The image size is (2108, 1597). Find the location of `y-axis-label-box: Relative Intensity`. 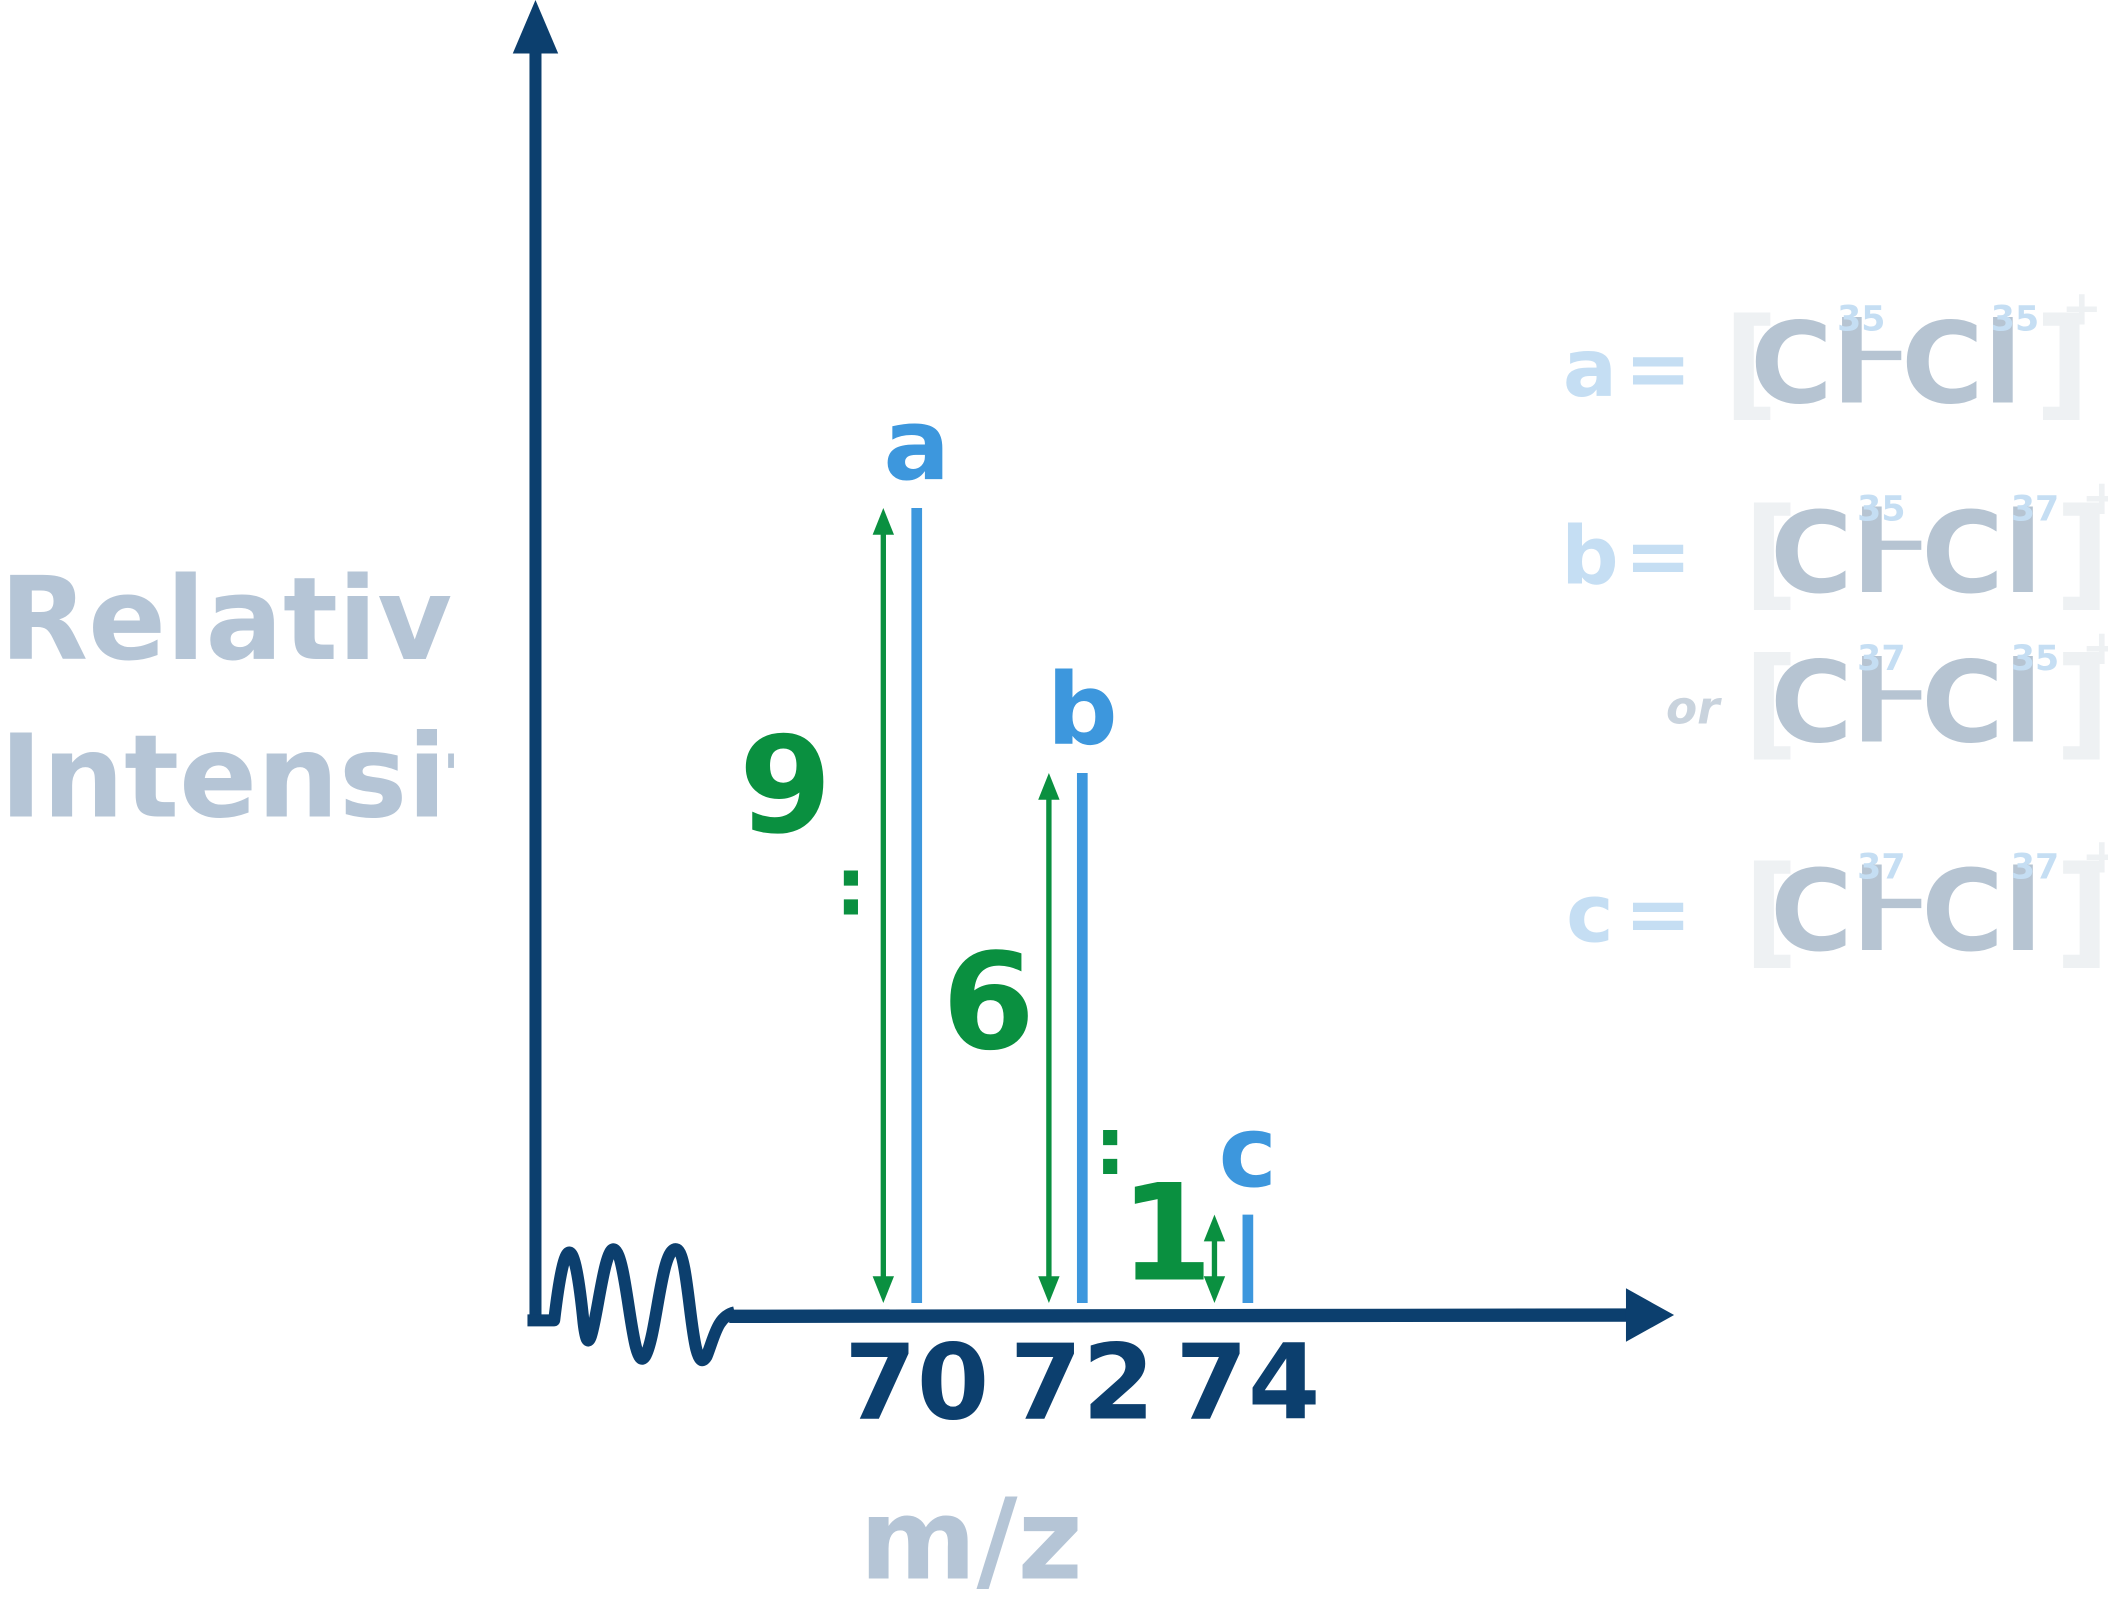

y-axis-label-box: Relative Intensity is located at coordinates (227, 699).